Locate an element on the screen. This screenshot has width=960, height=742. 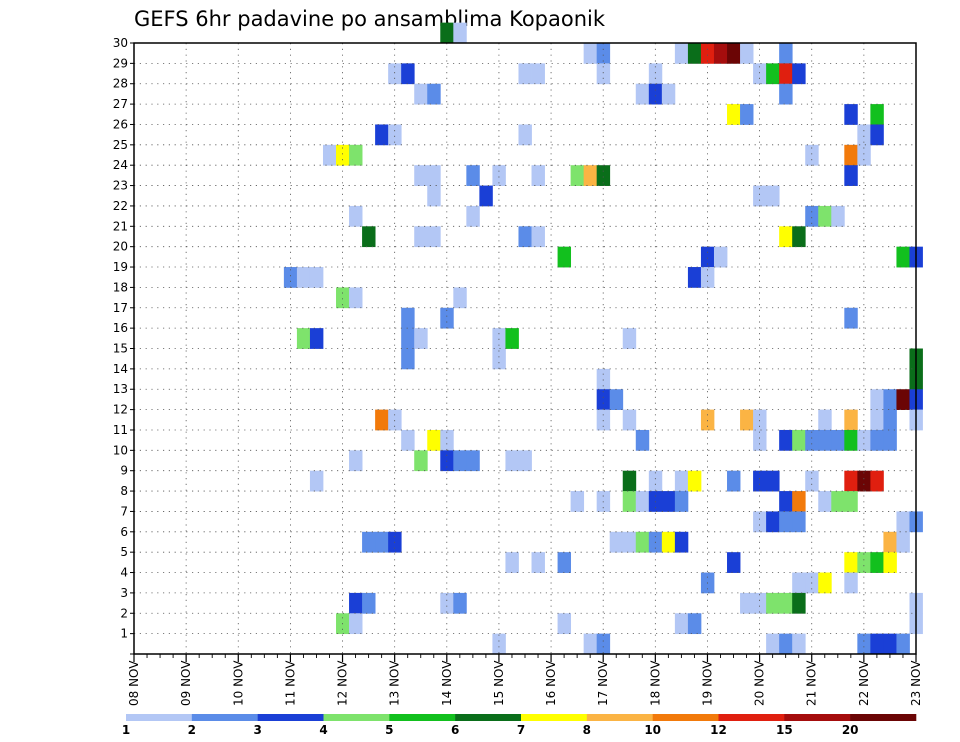
legend-label: 2 is located at coordinates (192, 730).